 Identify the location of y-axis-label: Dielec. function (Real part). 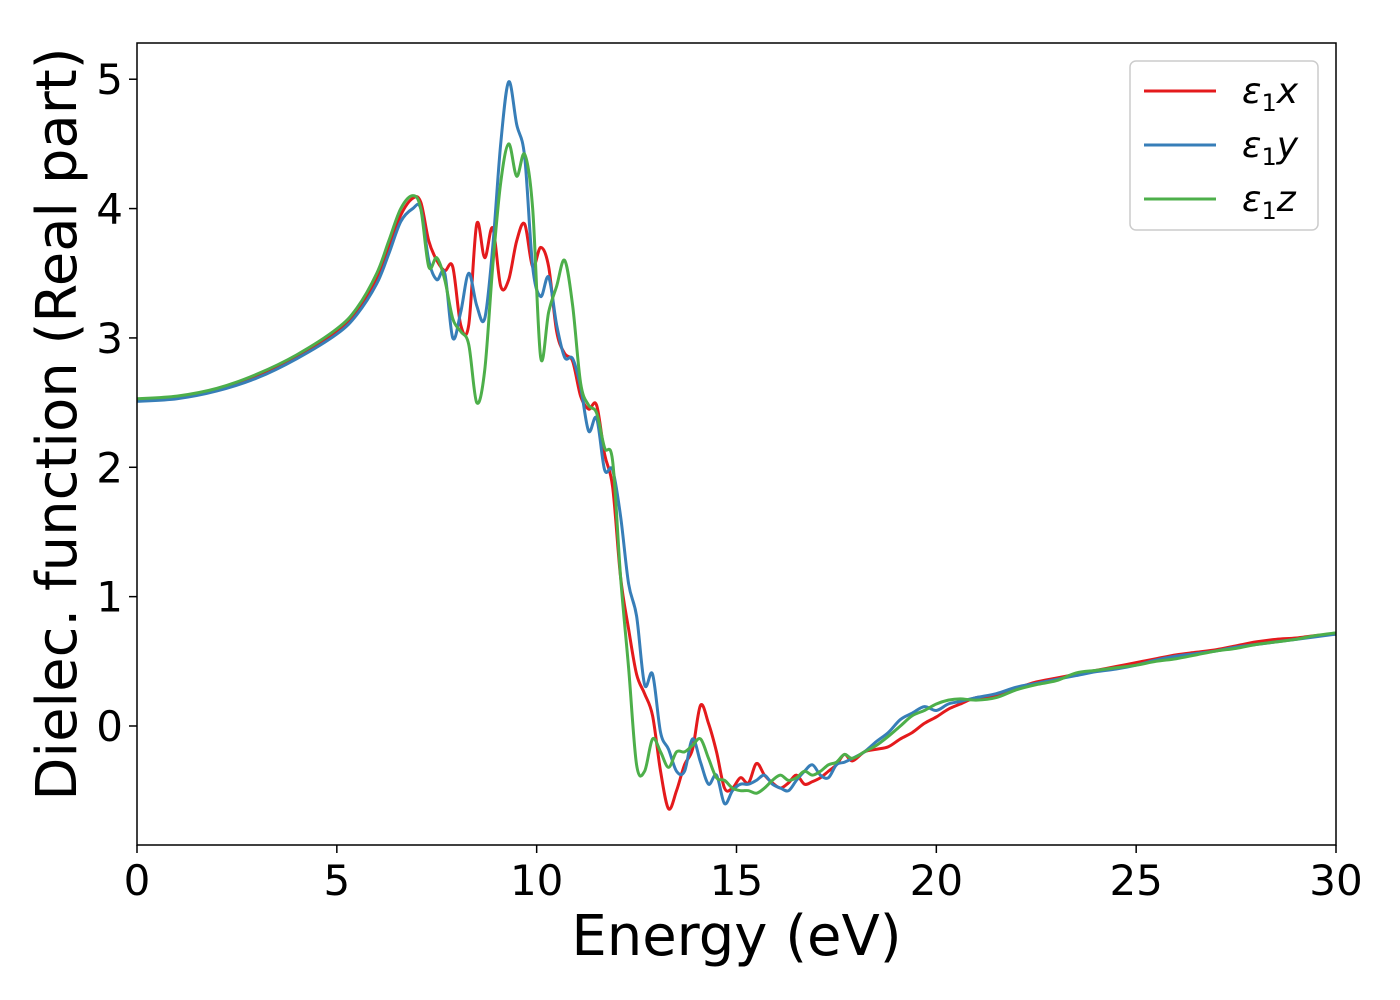
(57, 423).